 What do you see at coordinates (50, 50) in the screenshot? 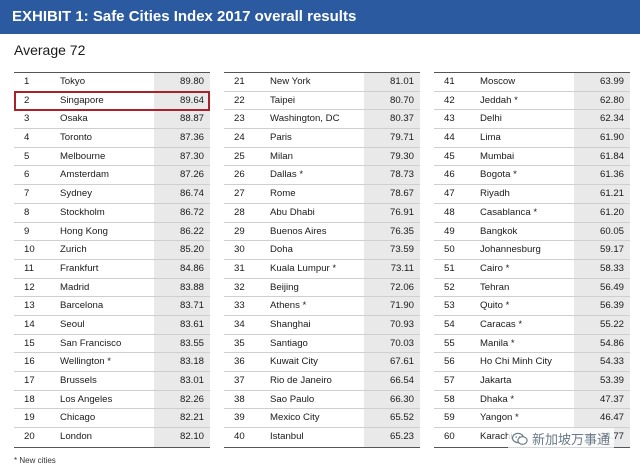
I see `average-label: Average 72` at bounding box center [50, 50].